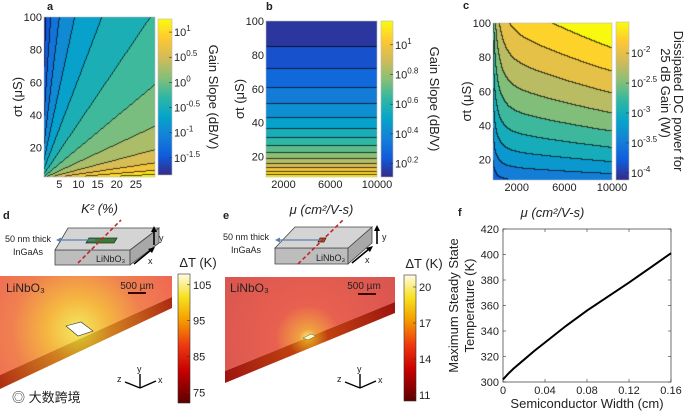  I want to click on panel-label: a, so click(50, 7).